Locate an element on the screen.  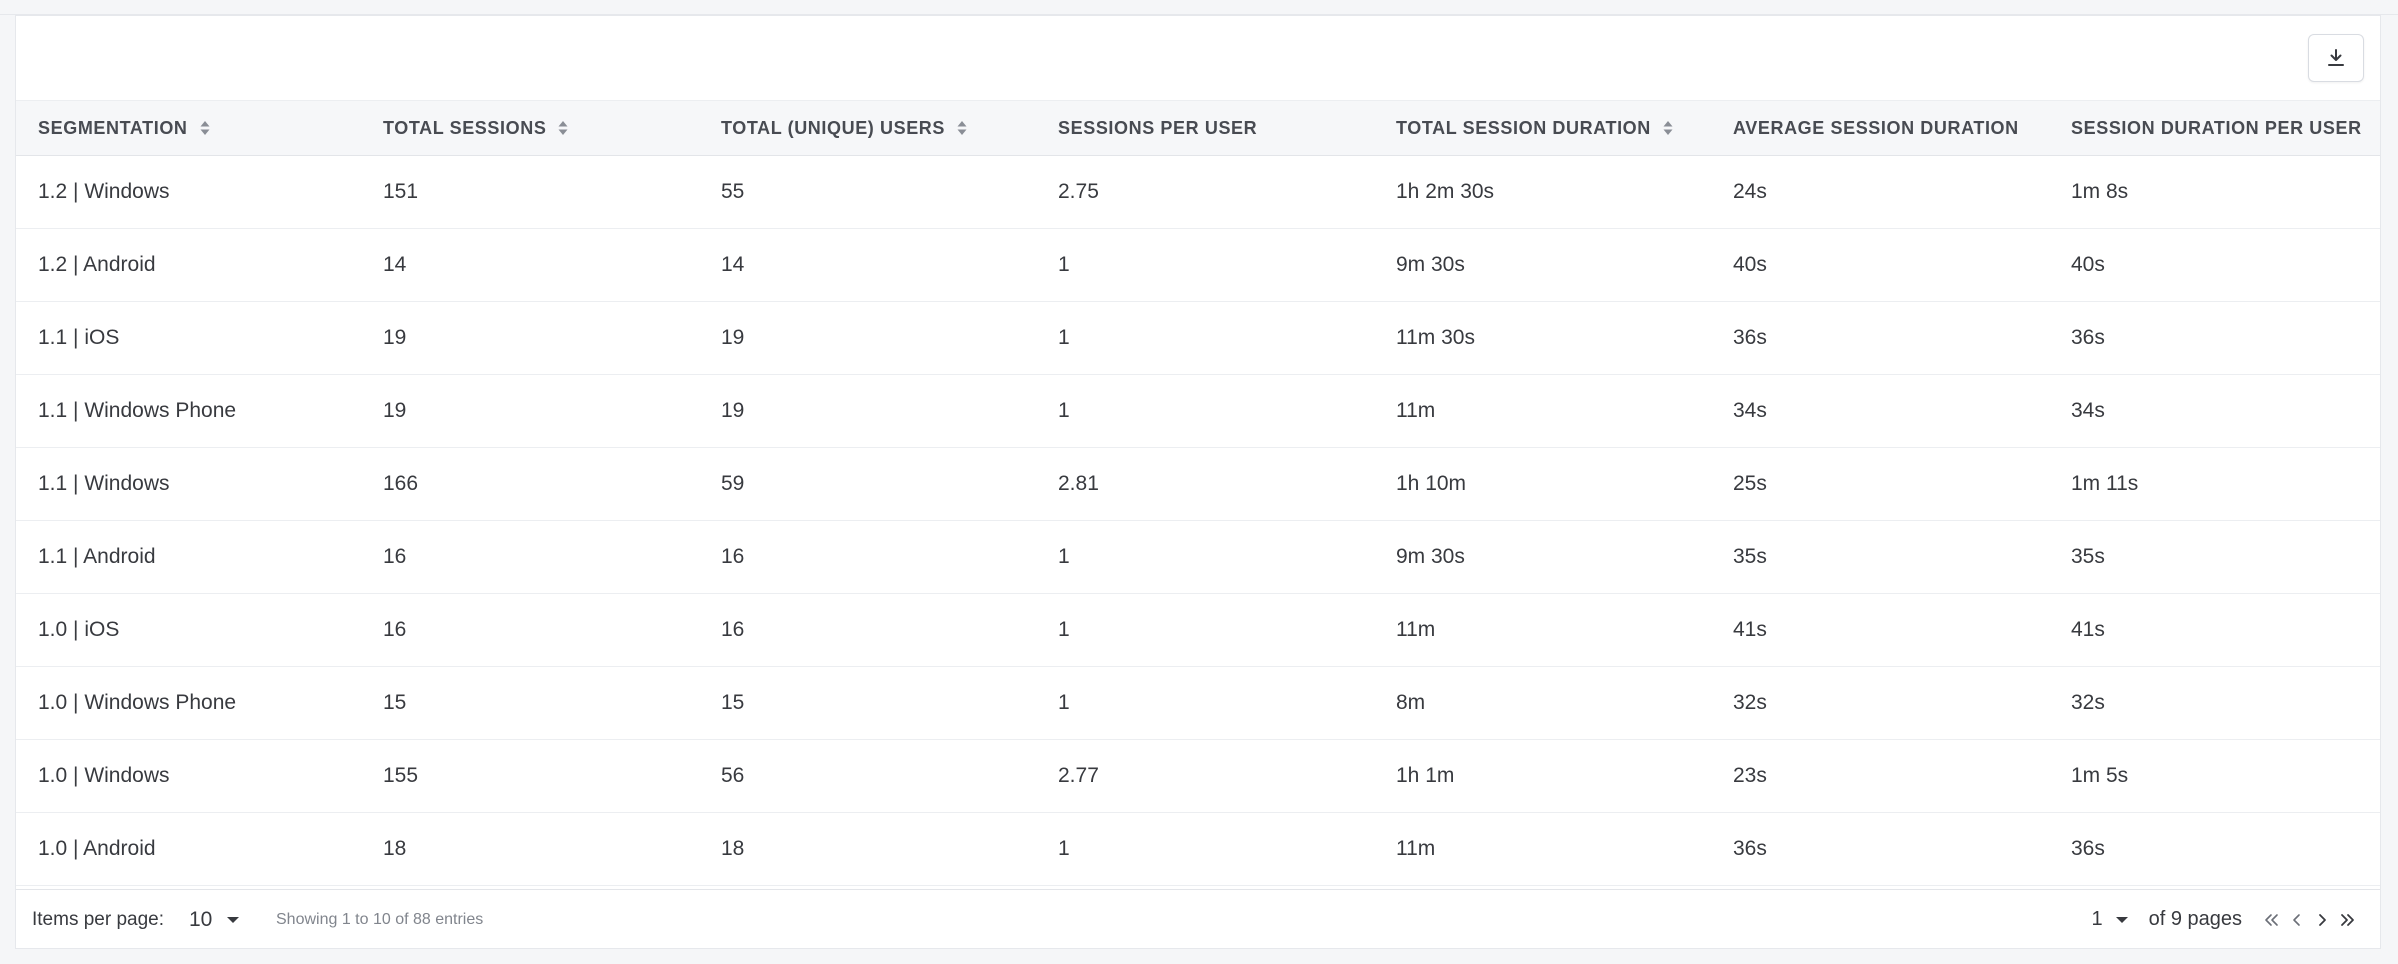
cell-segmentation: 1.2 | Windows is located at coordinates (188, 192).